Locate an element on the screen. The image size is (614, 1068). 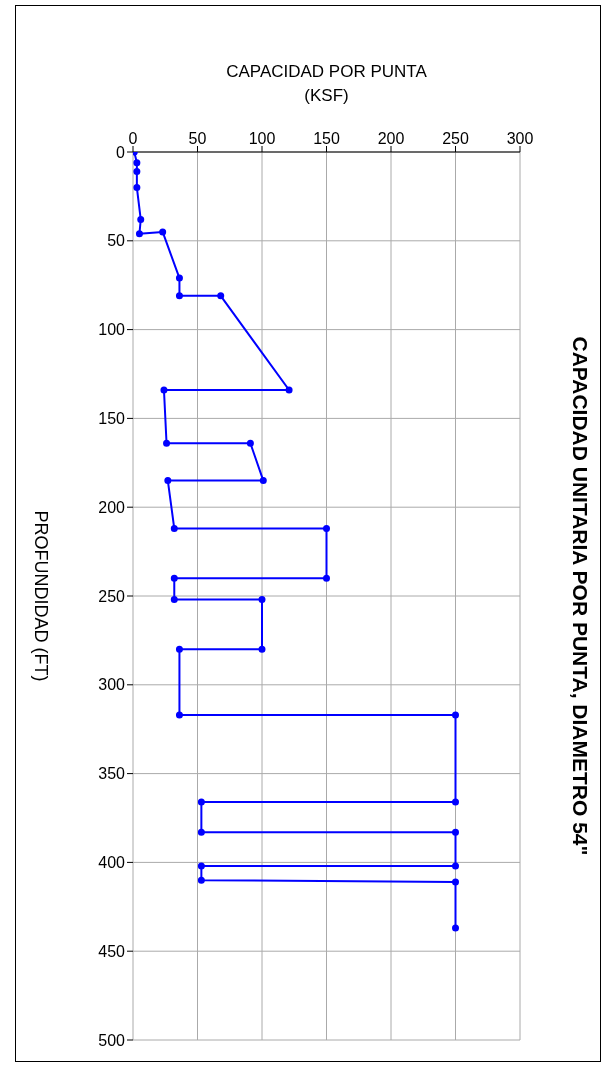
y-tick-label: 100 is located at coordinates (112, 330).